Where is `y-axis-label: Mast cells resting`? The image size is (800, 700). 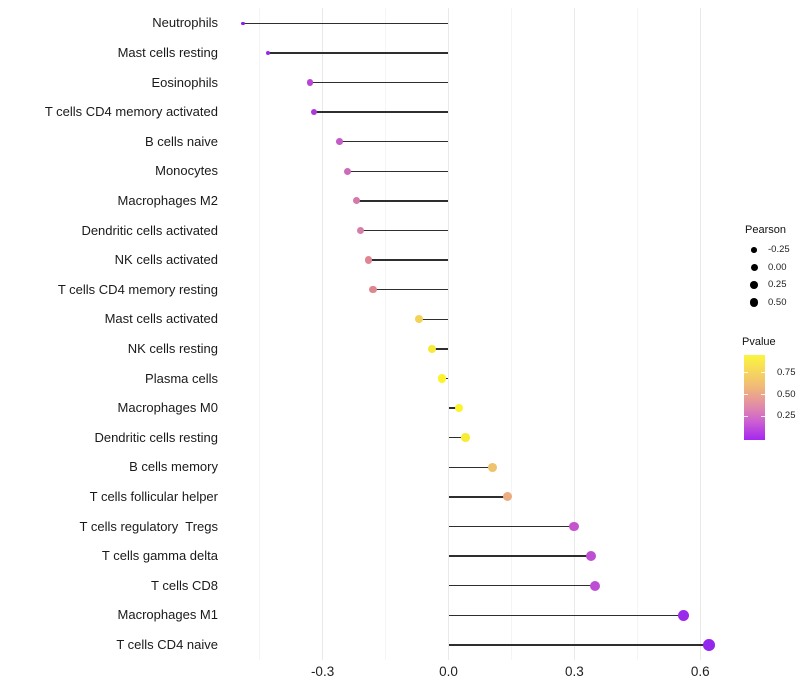 y-axis-label: Mast cells resting is located at coordinates (167, 52).